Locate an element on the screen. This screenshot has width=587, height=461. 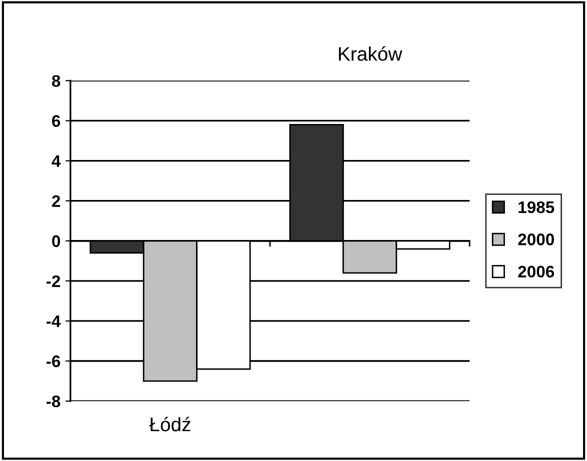
y-tick-label: -6 is located at coordinates (53, 361).